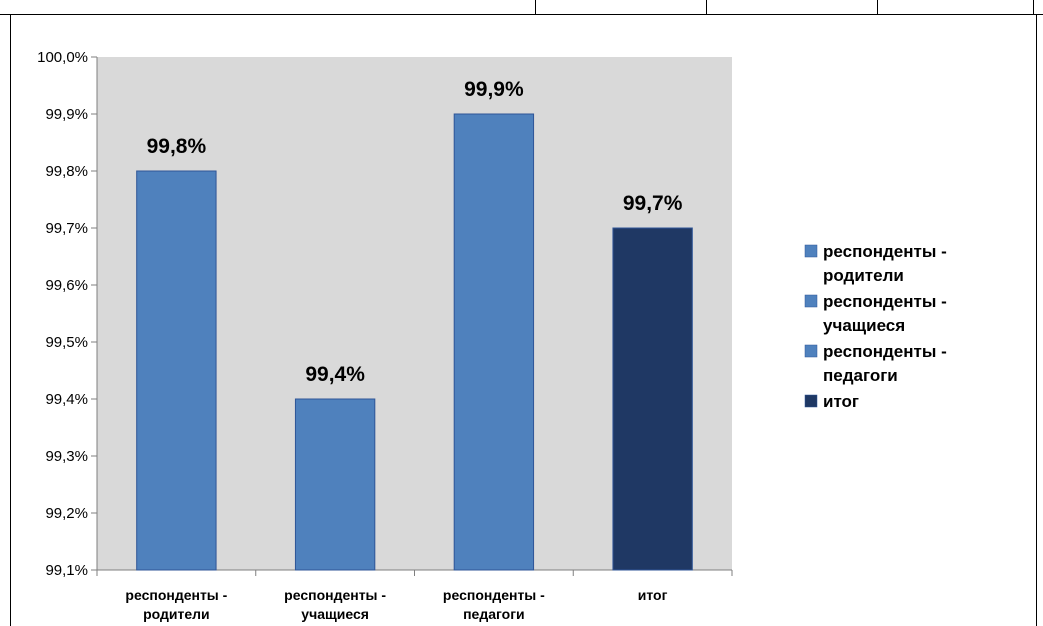 This screenshot has height=626, width=1043. I want to click on y-tick-label: 100,0%, so click(62, 57).